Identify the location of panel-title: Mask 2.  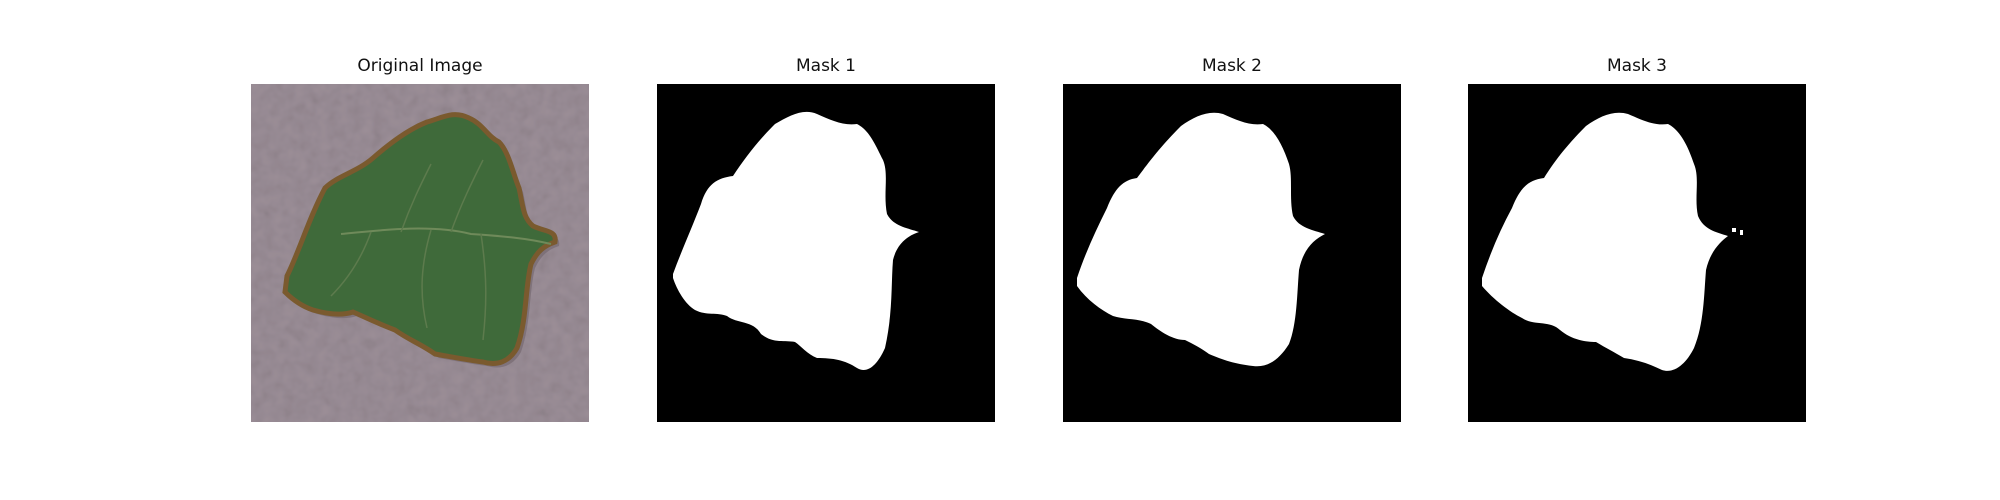
(1231, 66).